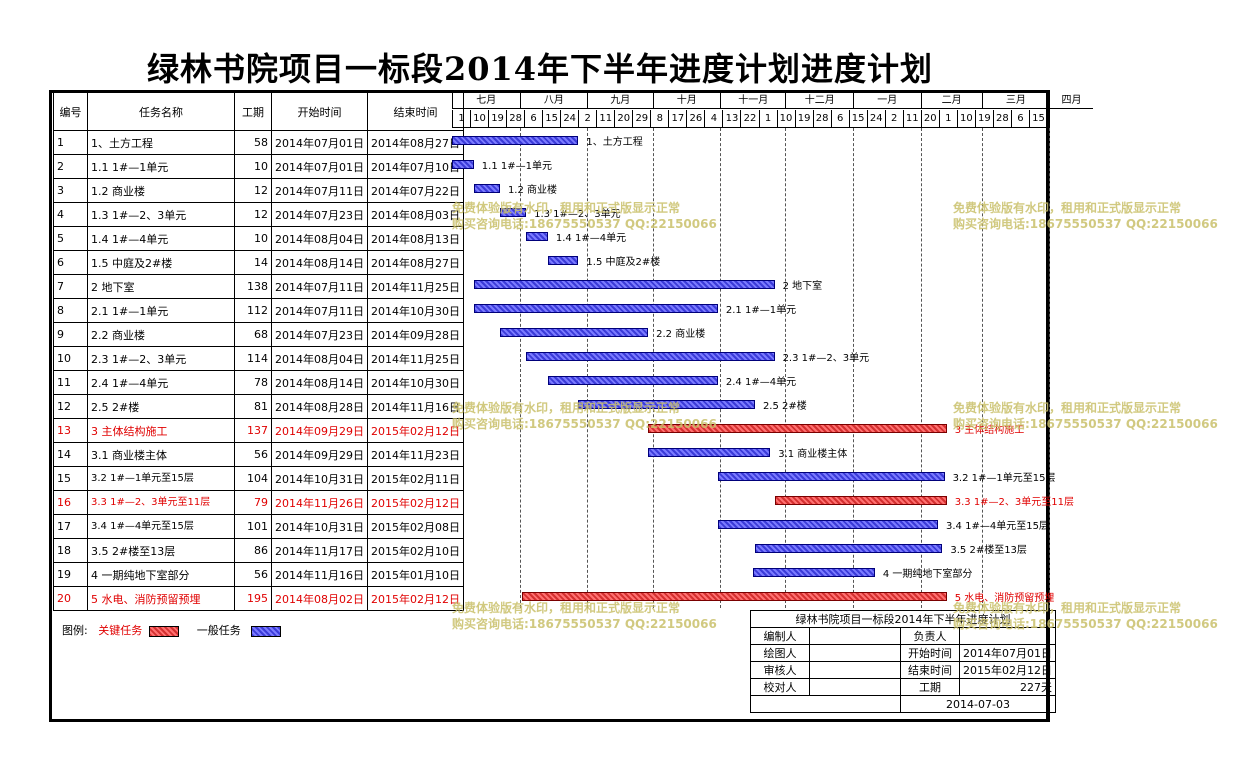  I want to click on day-tick-label: 28, so click(821, 119).